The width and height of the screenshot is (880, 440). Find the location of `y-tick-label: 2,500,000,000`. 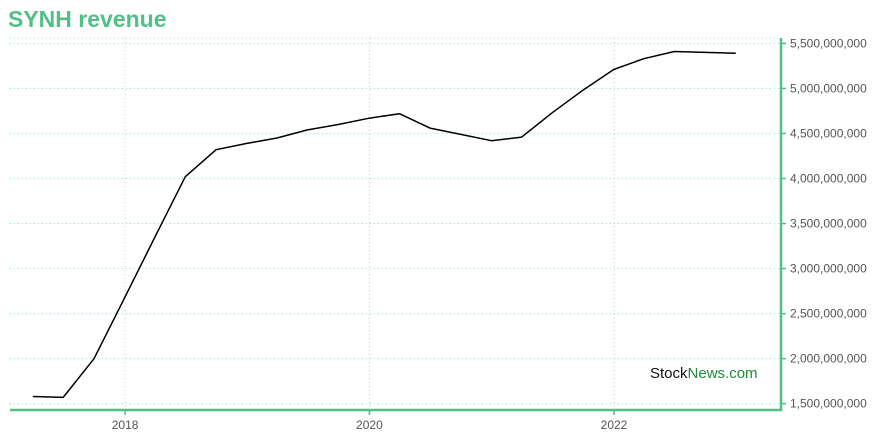

y-tick-label: 2,500,000,000 is located at coordinates (828, 314).